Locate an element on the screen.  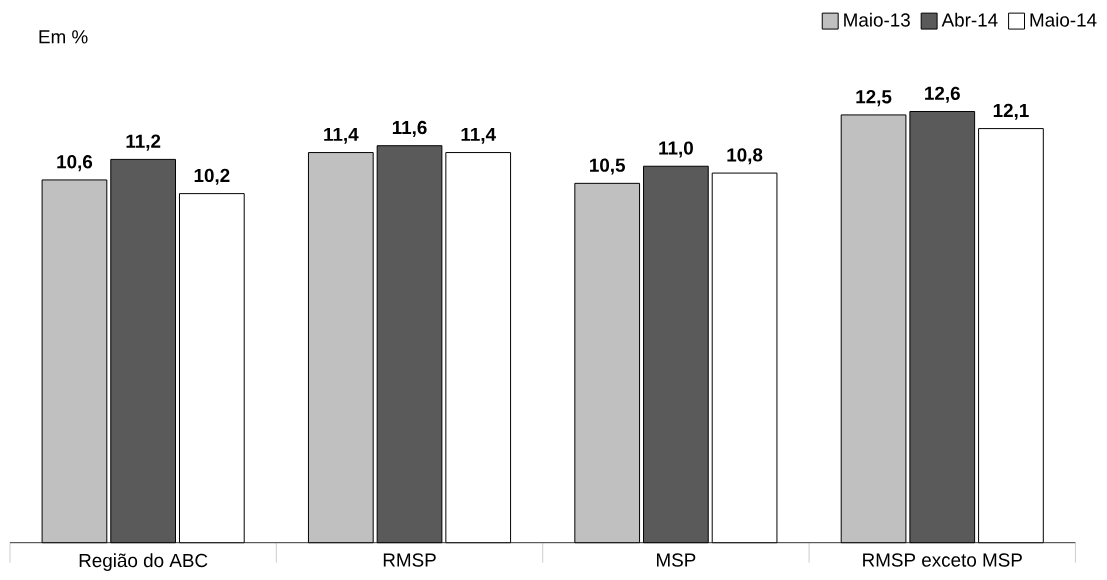
y-axis-title: Em % is located at coordinates (63, 37).